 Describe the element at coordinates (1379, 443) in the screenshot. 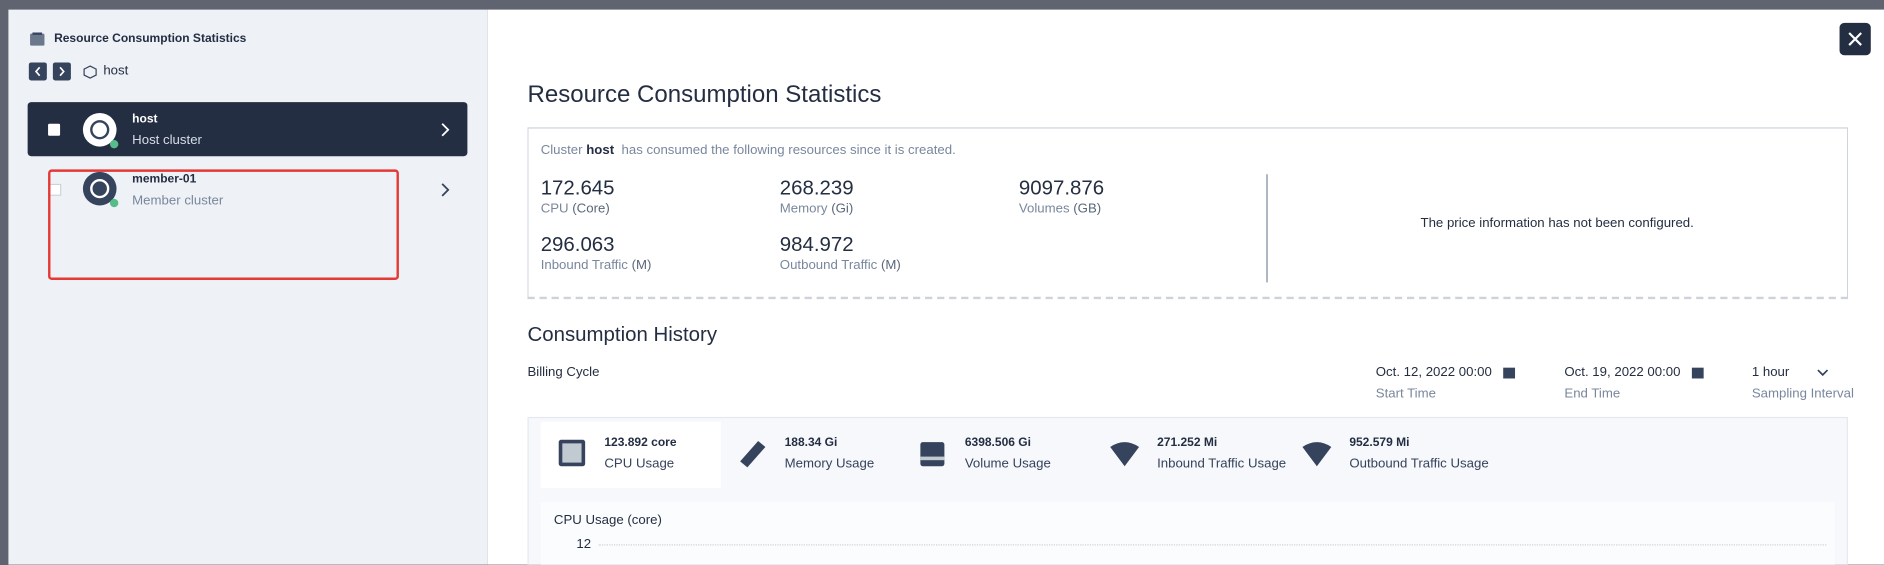

I see `usage-value: 952.579 Mi` at that location.